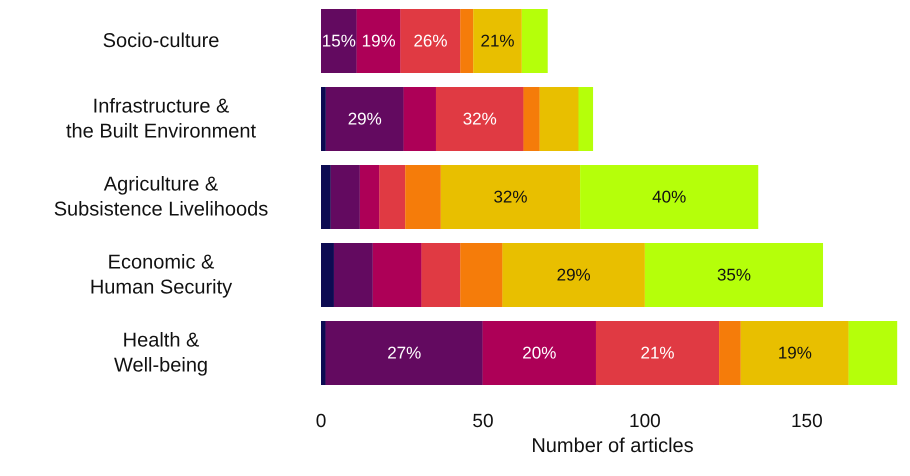 Image resolution: width=910 pixels, height=476 pixels. I want to click on annotation: 40%, so click(669, 197).